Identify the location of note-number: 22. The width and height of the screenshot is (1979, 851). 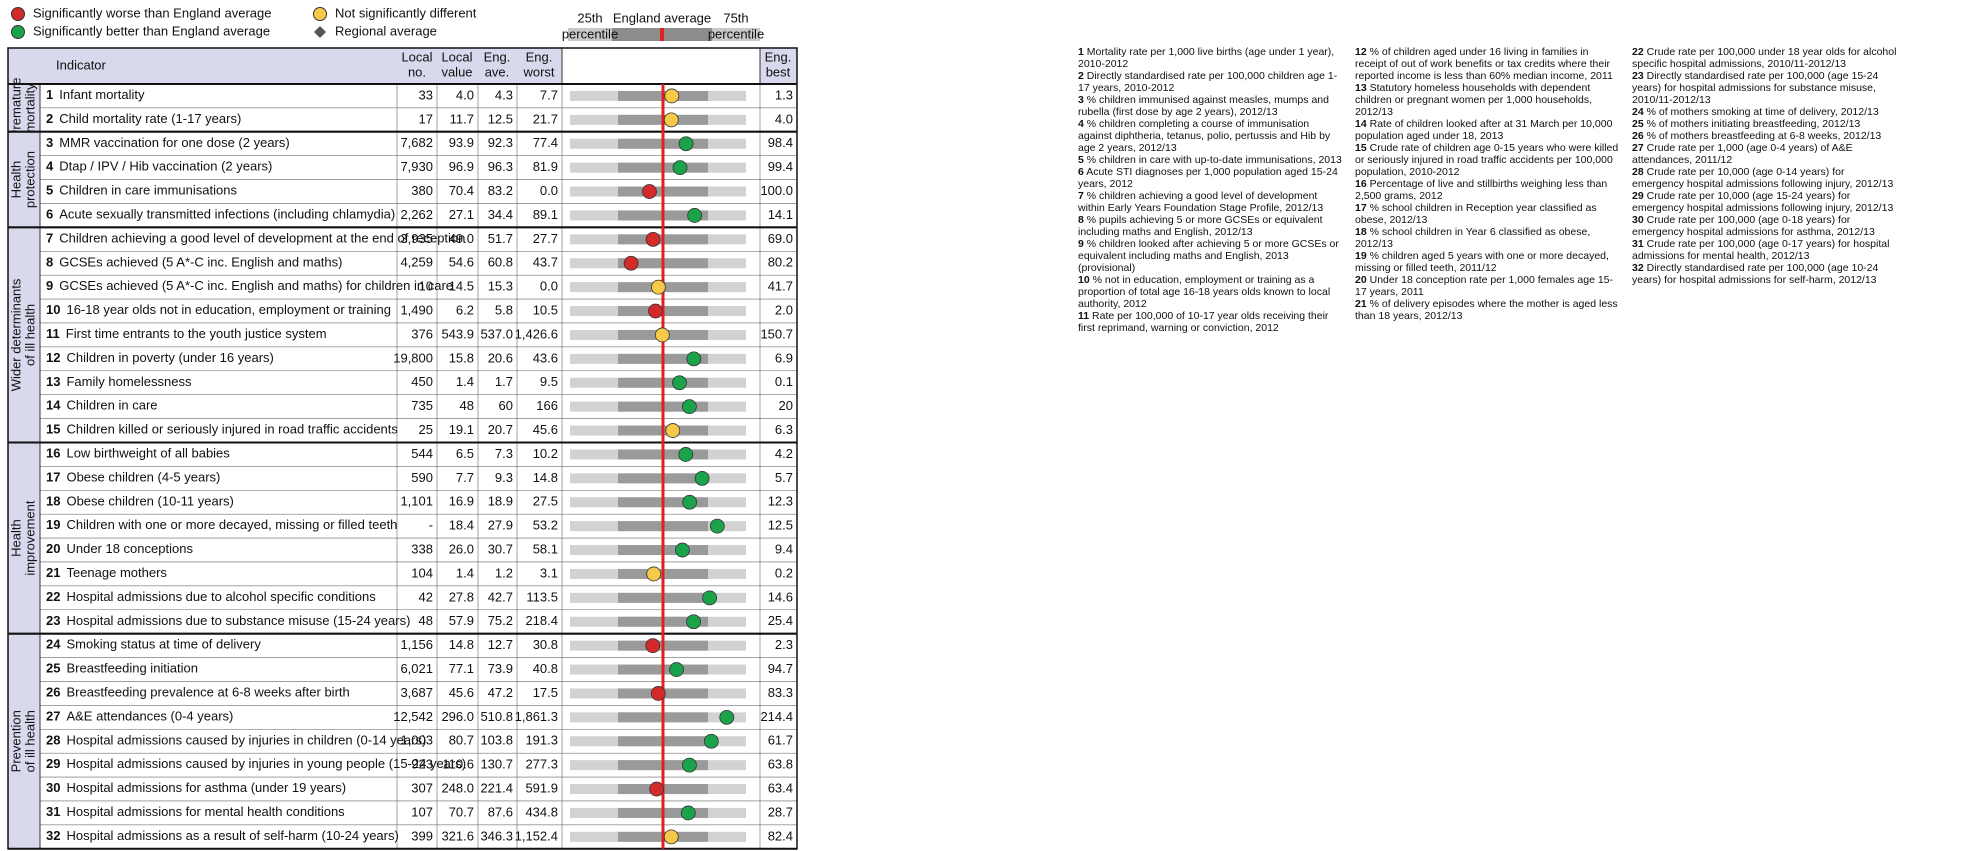
(1638, 52).